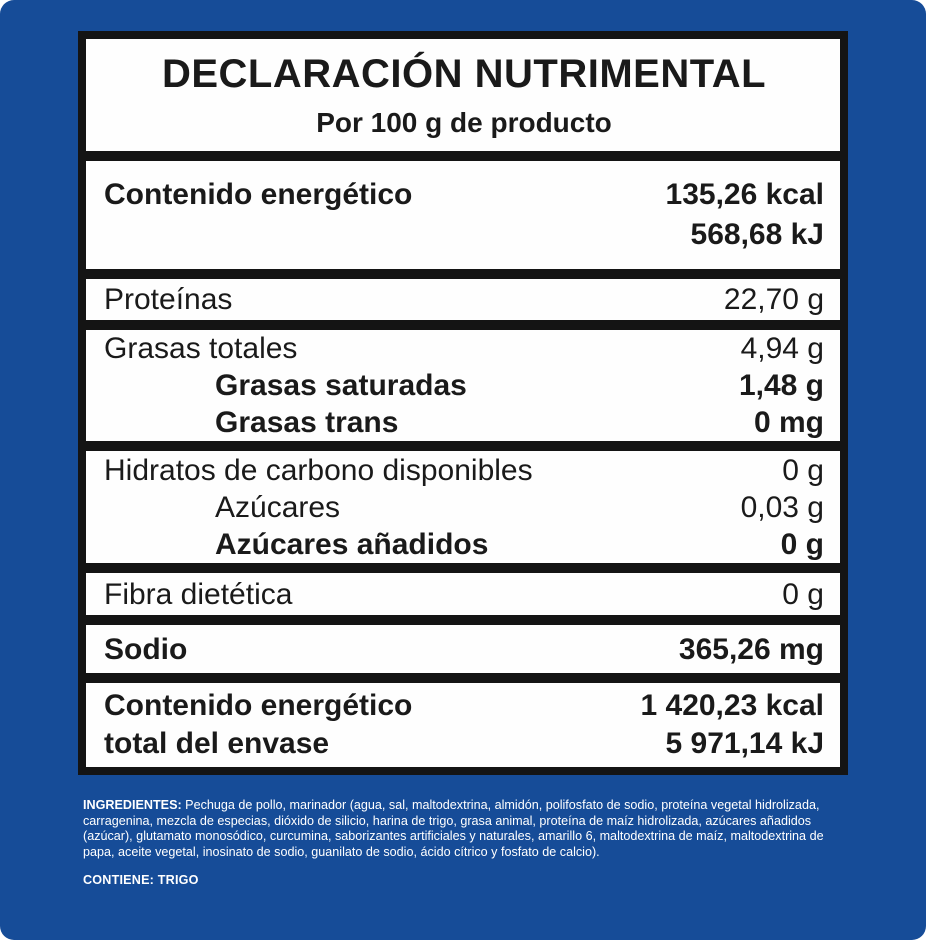 The width and height of the screenshot is (926, 940). What do you see at coordinates (318, 470) in the screenshot?
I see `carbs-label: Hidratos de carbono disponibles` at bounding box center [318, 470].